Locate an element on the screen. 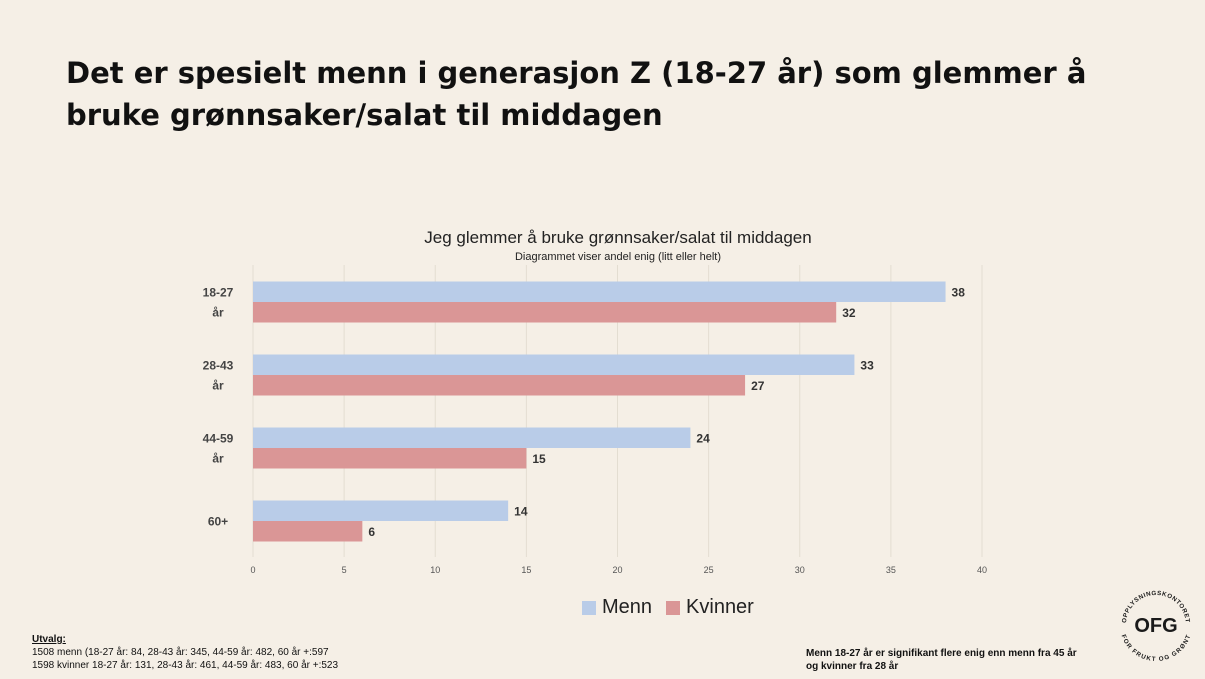 The image size is (1205, 679). chart-legend: Menn Kvinner is located at coordinates (675, 607).